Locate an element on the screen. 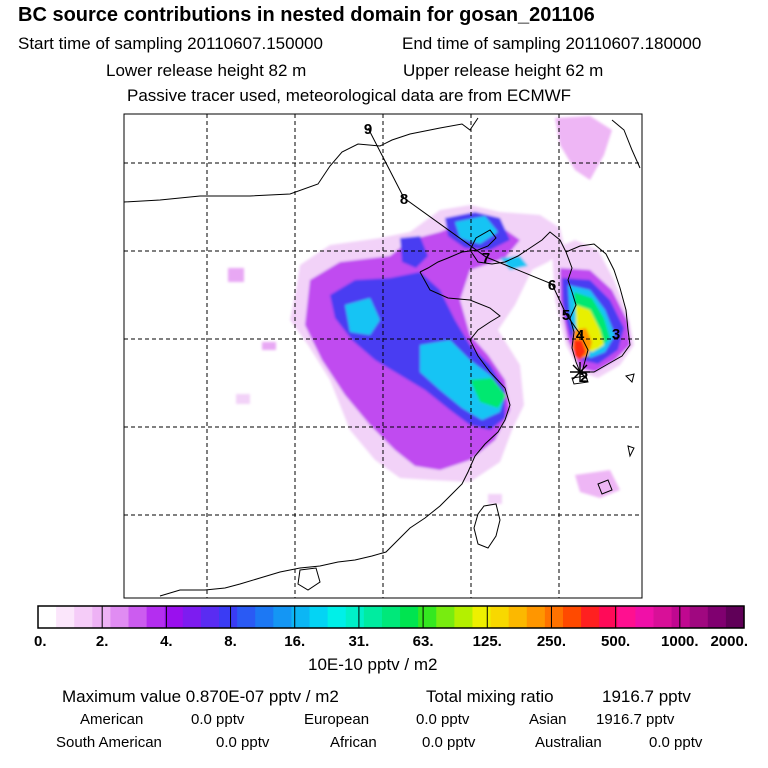  colorbar-unit-label: 10E-10 pptv / m2 is located at coordinates (373, 664).